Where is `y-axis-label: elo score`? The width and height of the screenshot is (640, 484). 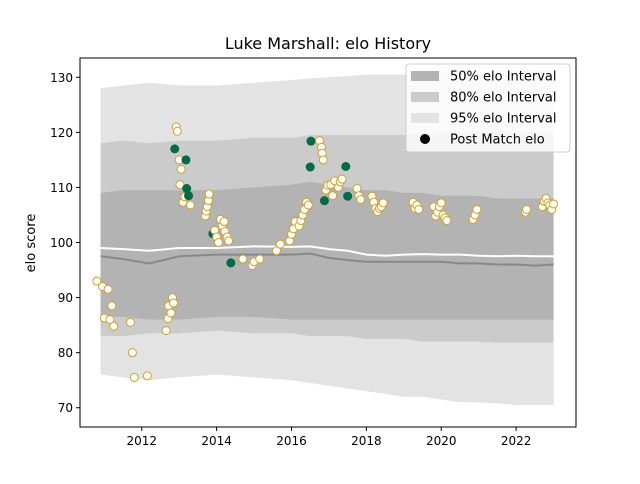 y-axis-label: elo score is located at coordinates (31, 243).